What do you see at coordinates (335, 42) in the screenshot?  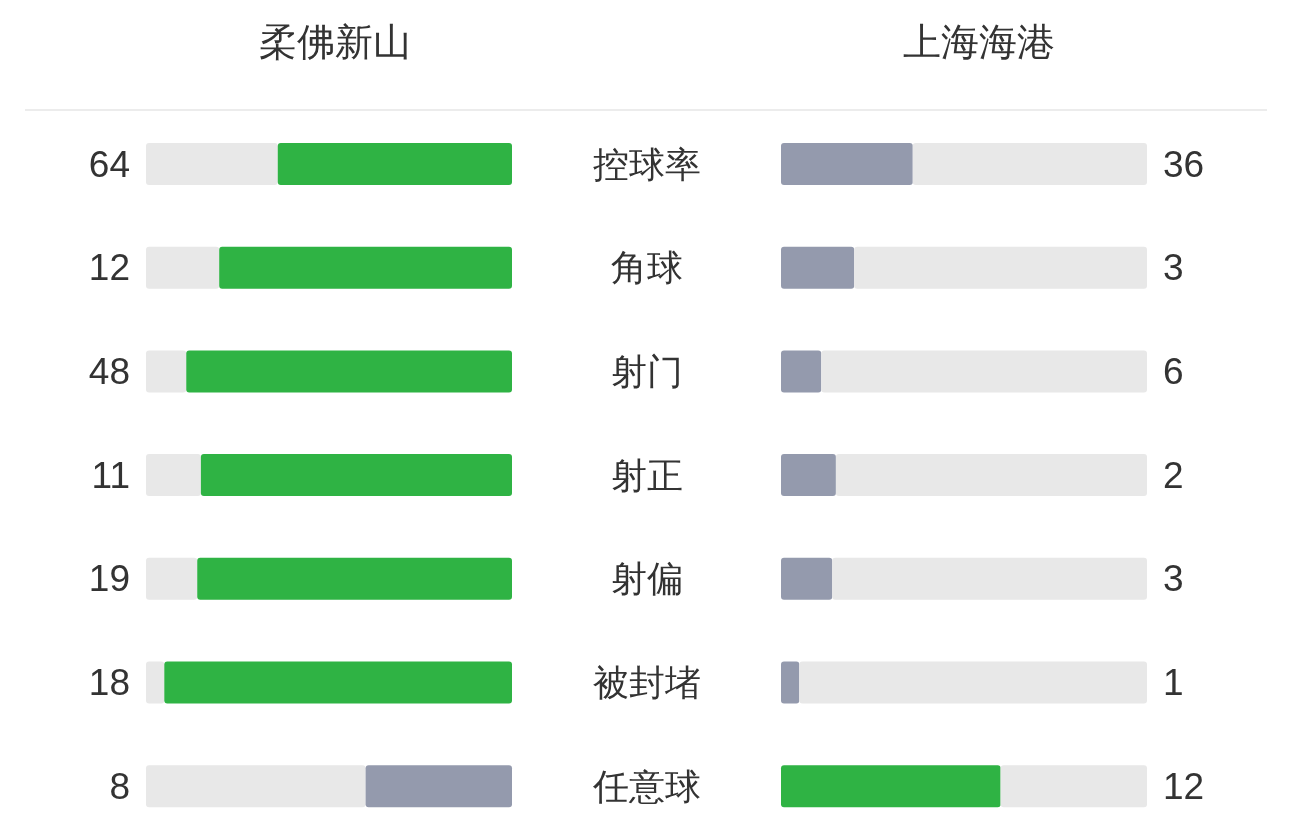 I see `series-name: 柔佛新山` at bounding box center [335, 42].